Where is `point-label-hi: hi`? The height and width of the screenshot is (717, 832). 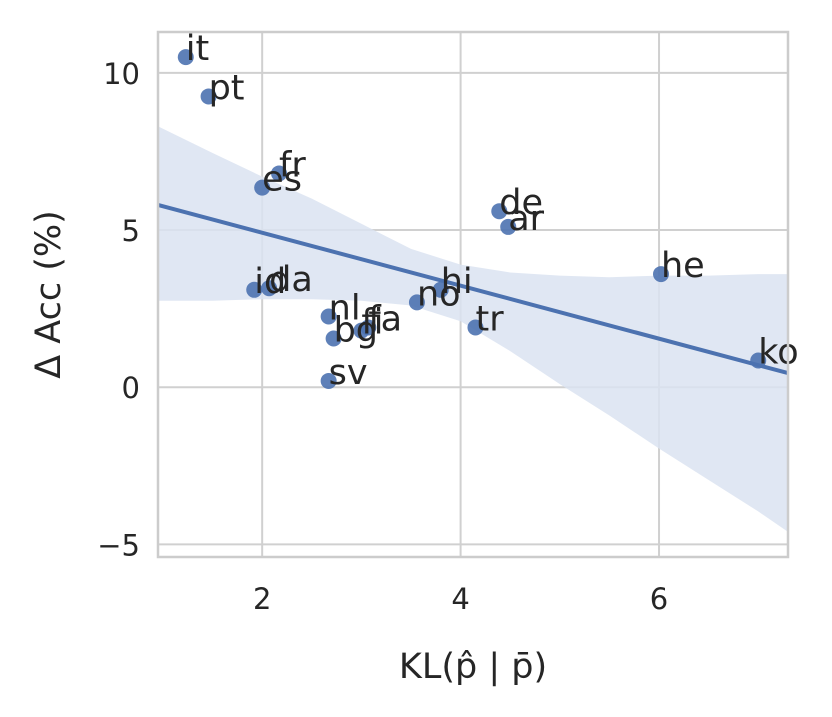
point-label-hi: hi is located at coordinates (457, 282).